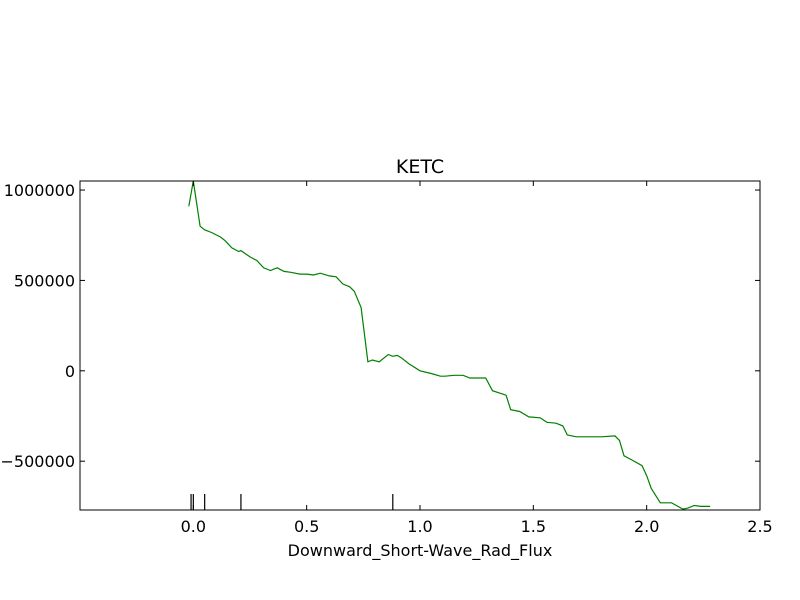  Describe the element at coordinates (306, 526) in the screenshot. I see `x-tick-label: 0.5` at that location.